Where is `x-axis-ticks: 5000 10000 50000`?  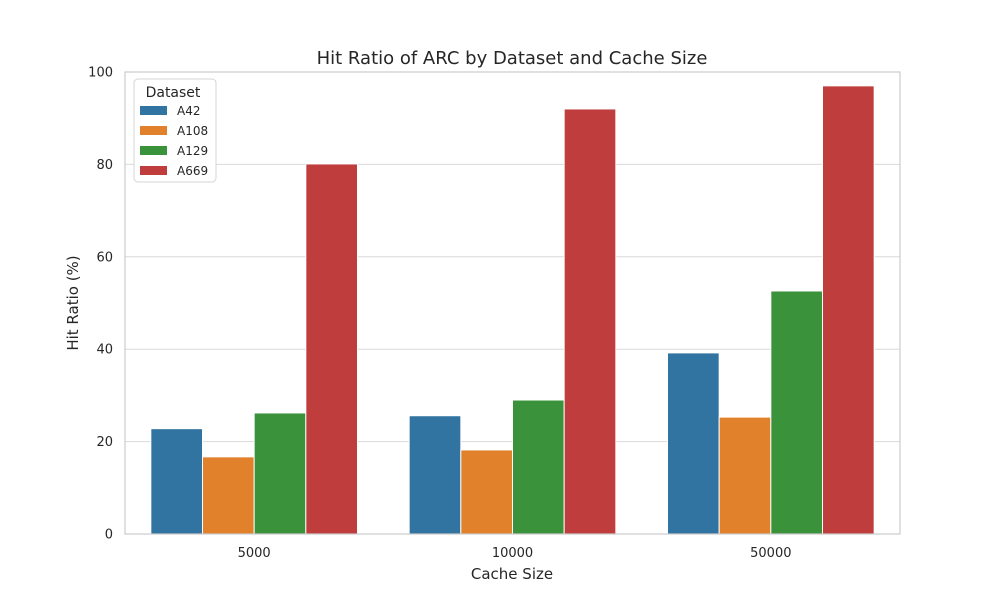 x-axis-ticks: 5000 10000 50000 is located at coordinates (515, 553).